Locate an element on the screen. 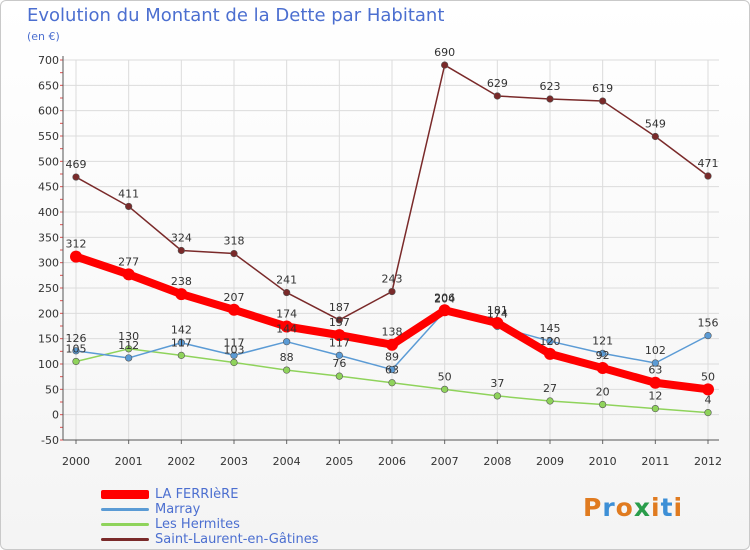 This screenshot has width=750, height=550. data-label: 112 is located at coordinates (128, 345).